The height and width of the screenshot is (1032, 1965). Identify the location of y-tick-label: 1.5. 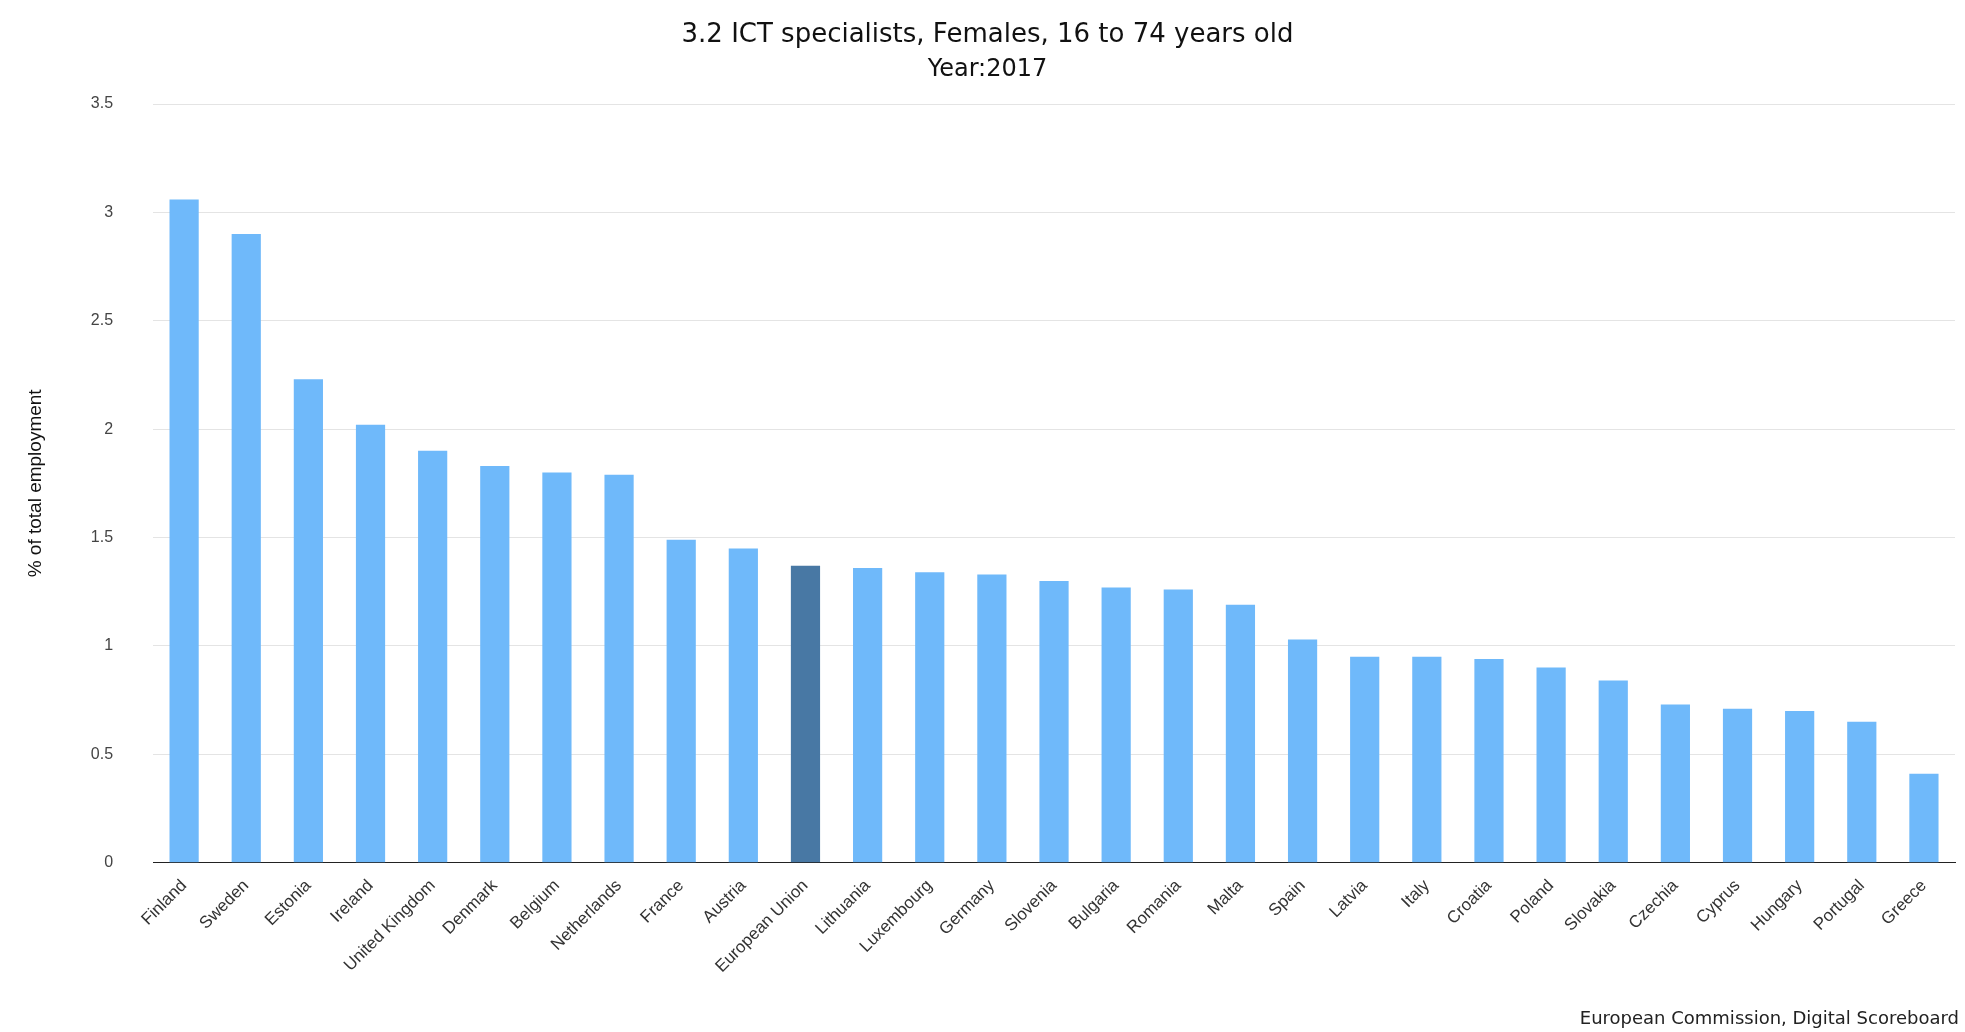
(102, 536).